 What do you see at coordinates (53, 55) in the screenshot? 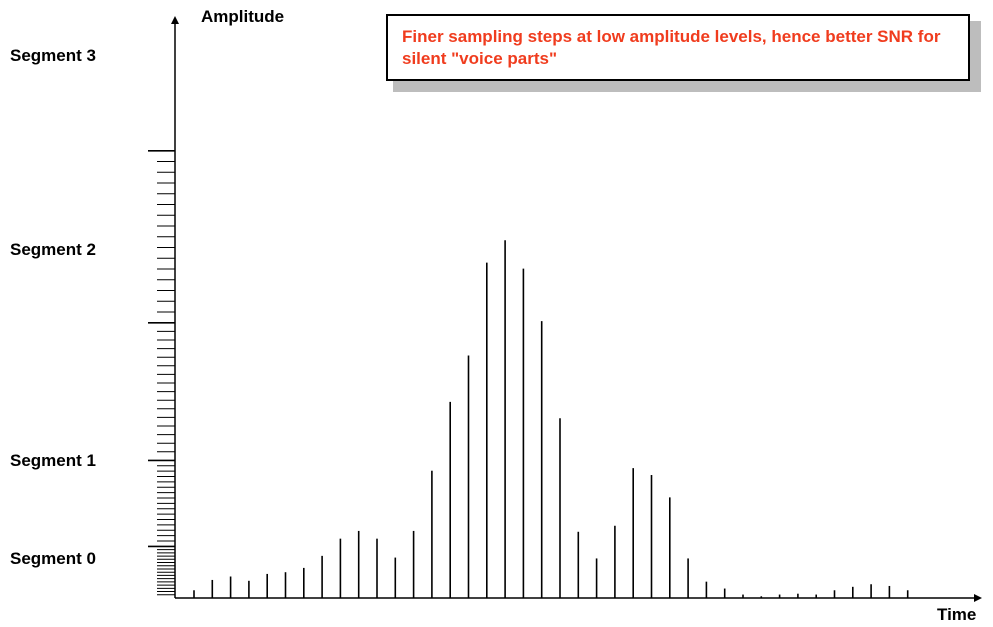
I see `segment-3-label: Segment 3` at bounding box center [53, 55].